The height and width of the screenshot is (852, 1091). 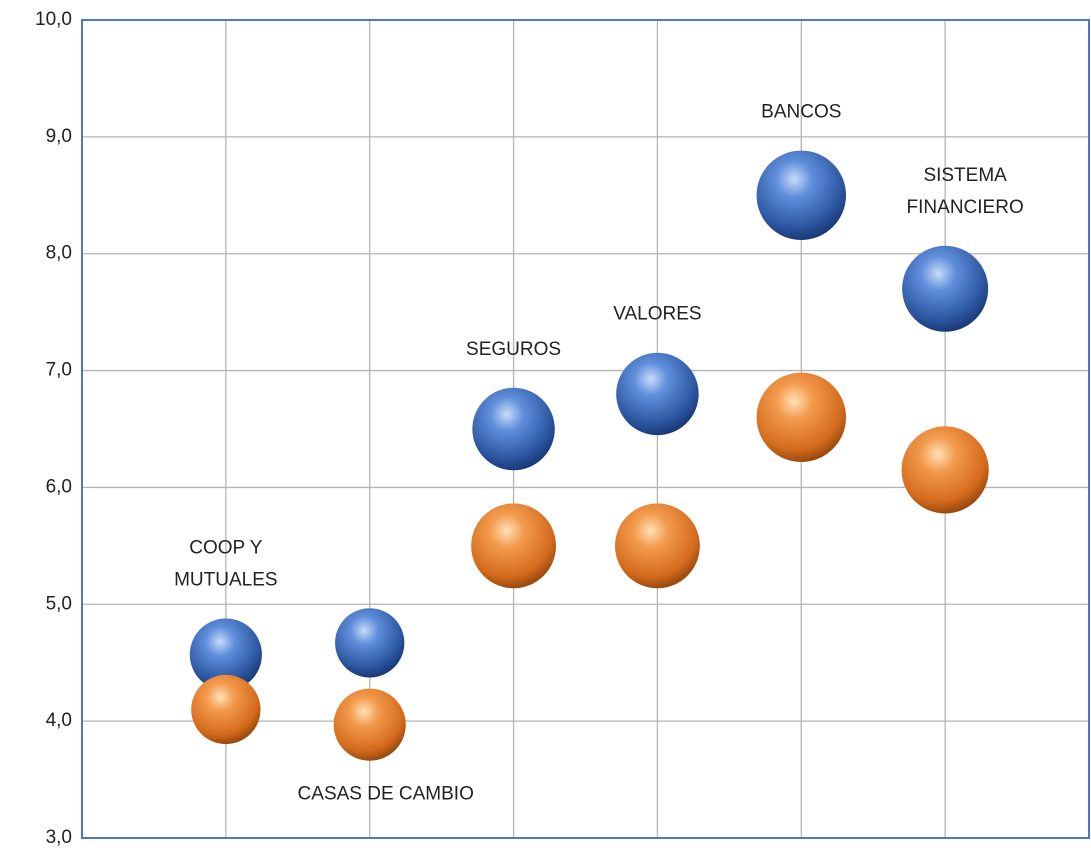 I want to click on category-label: MUTUALES, so click(x=225, y=579).